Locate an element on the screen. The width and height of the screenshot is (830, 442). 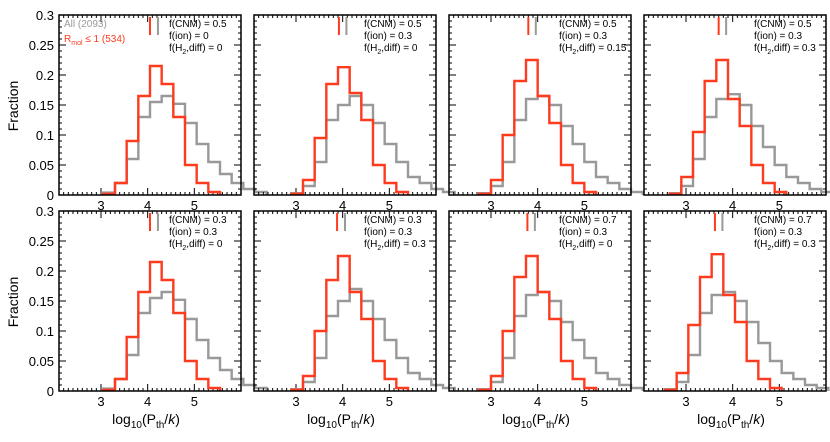
legend-rmol: Rmol ≤ 1 (534) is located at coordinates (94, 40).